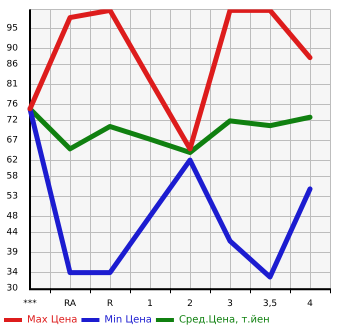 The image size is (345, 335). Describe the element at coordinates (230, 303) in the screenshot. I see `x-tick-label: 3` at that location.